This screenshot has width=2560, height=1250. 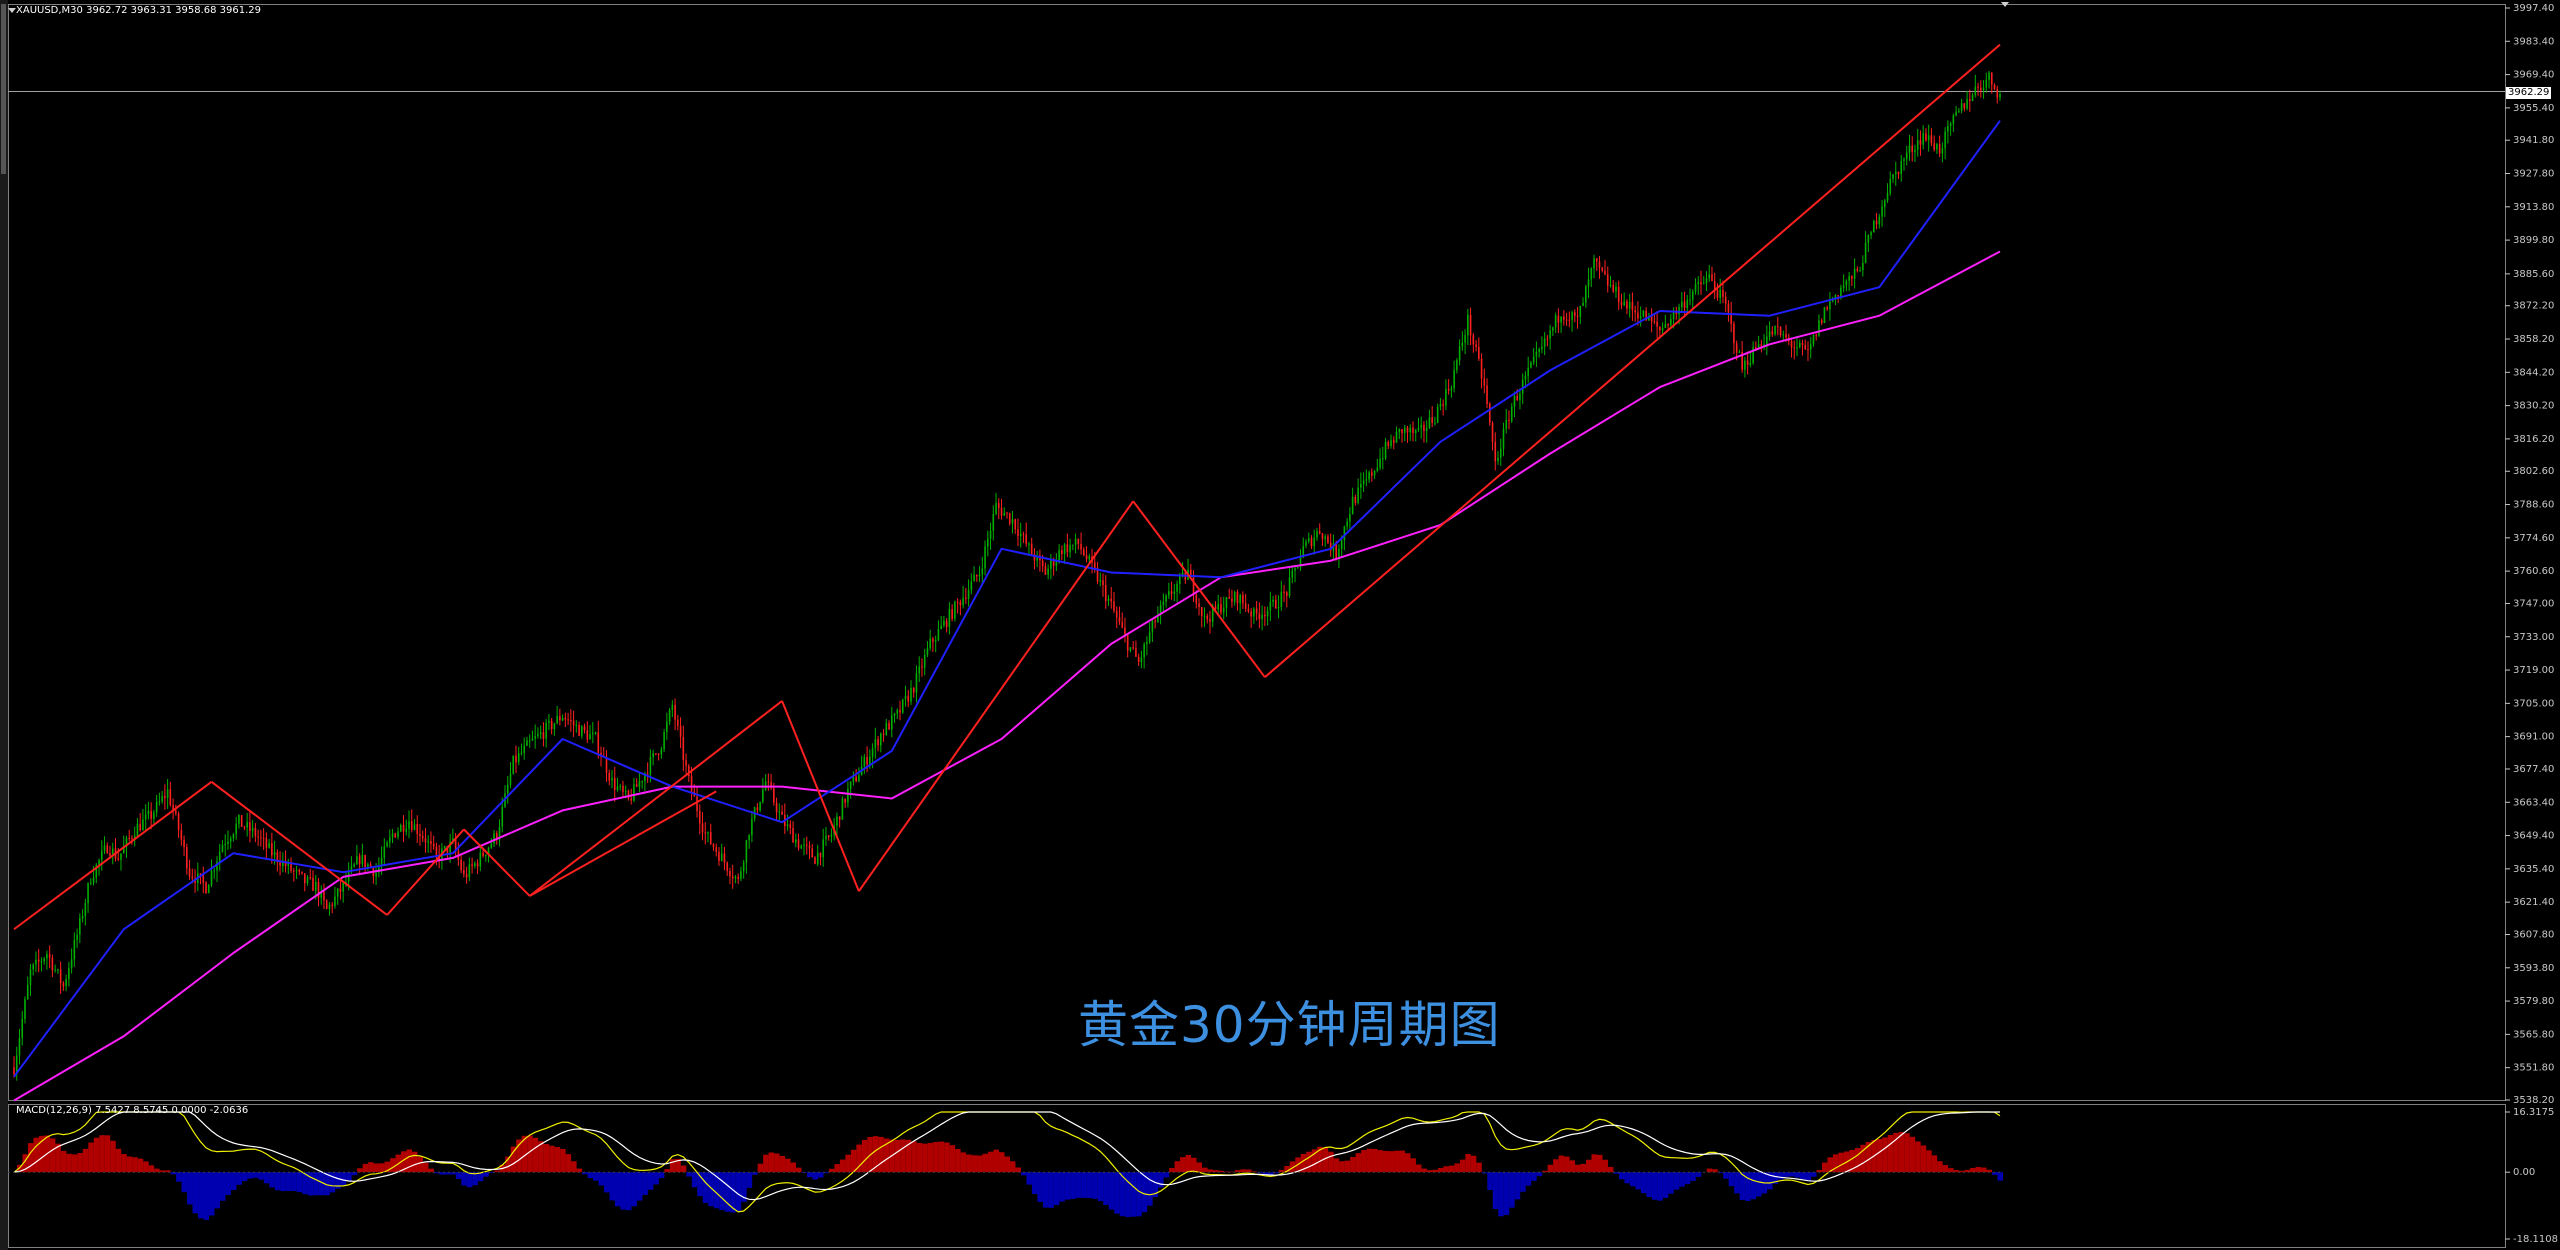 What do you see at coordinates (12, 10) in the screenshot?
I see `chart-menu-arrow-icon` at bounding box center [12, 10].